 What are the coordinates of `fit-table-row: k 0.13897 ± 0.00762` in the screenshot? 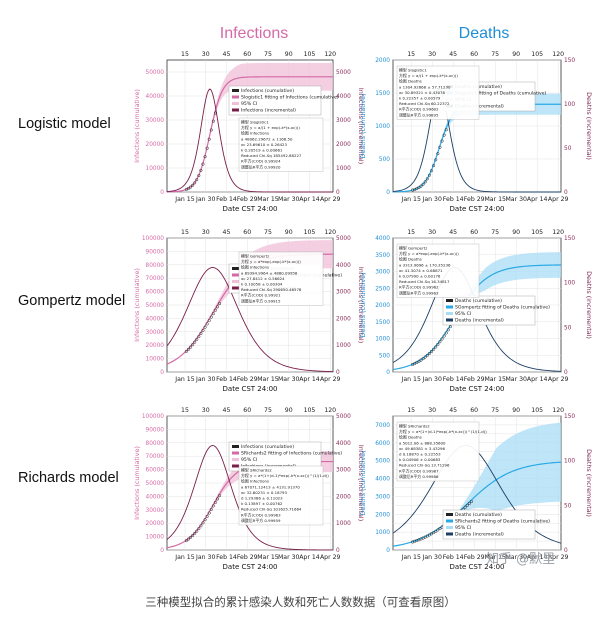 It's located at (262, 503).